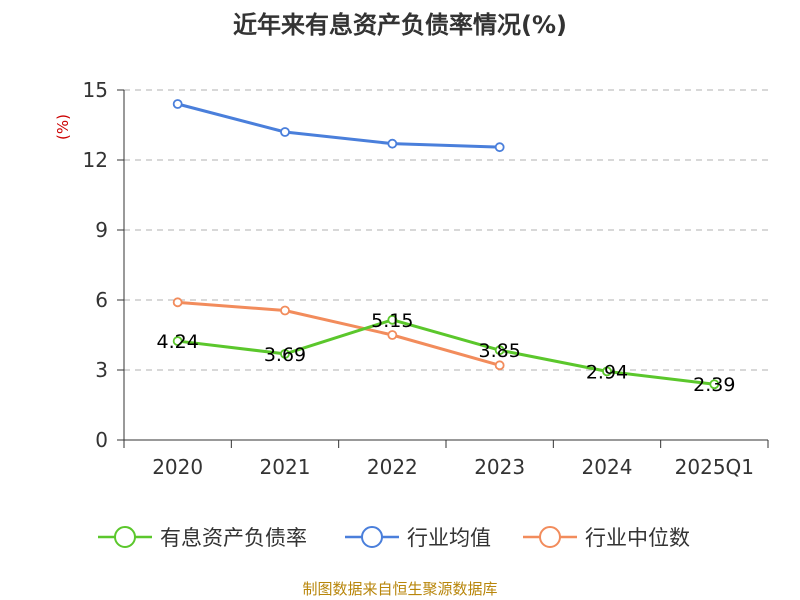 This screenshot has height=600, width=800. I want to click on series-0-point-2023, so click(499, 350).